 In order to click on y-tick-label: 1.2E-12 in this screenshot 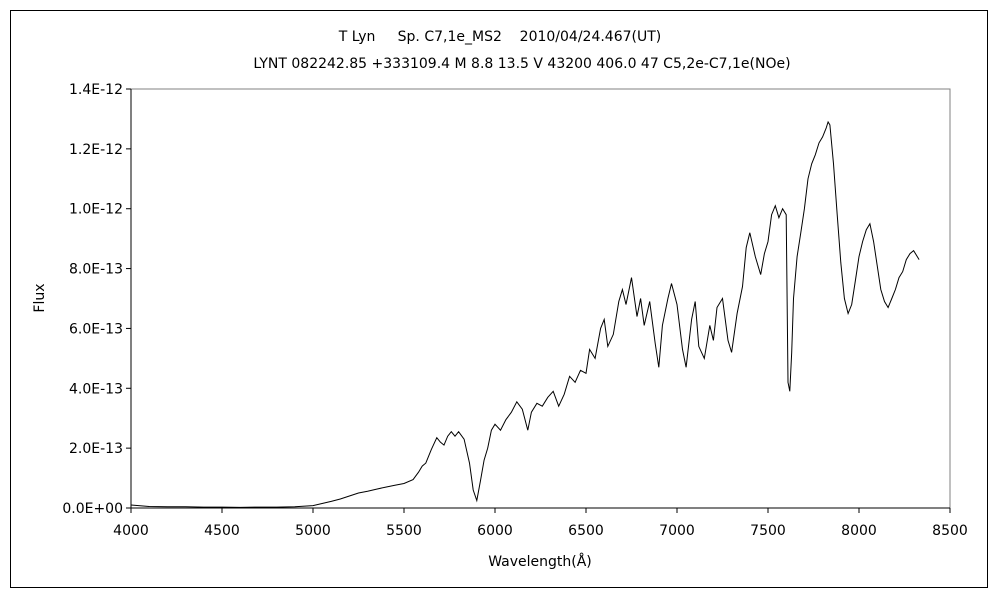, I will do `click(96, 150)`.